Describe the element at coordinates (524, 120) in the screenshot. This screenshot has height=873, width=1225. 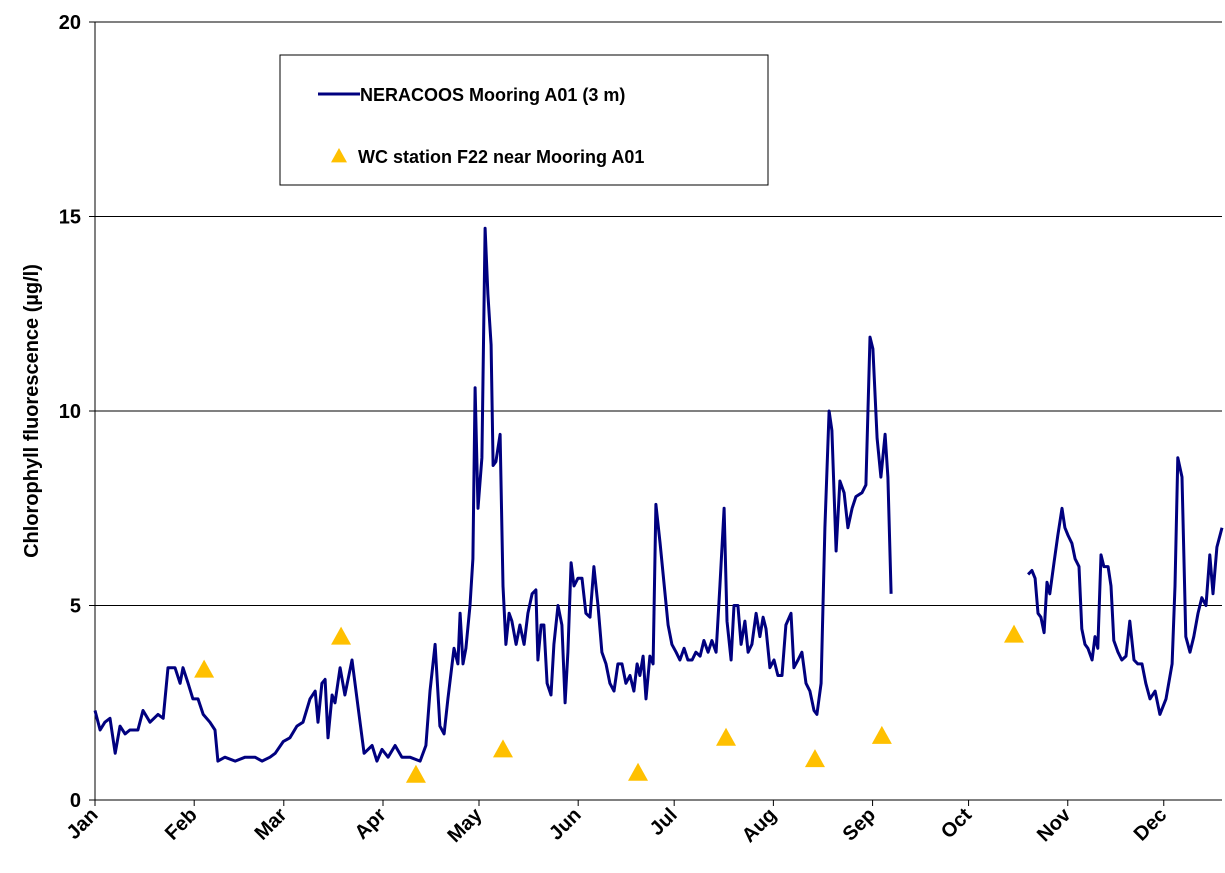
I see `legend-box` at that location.